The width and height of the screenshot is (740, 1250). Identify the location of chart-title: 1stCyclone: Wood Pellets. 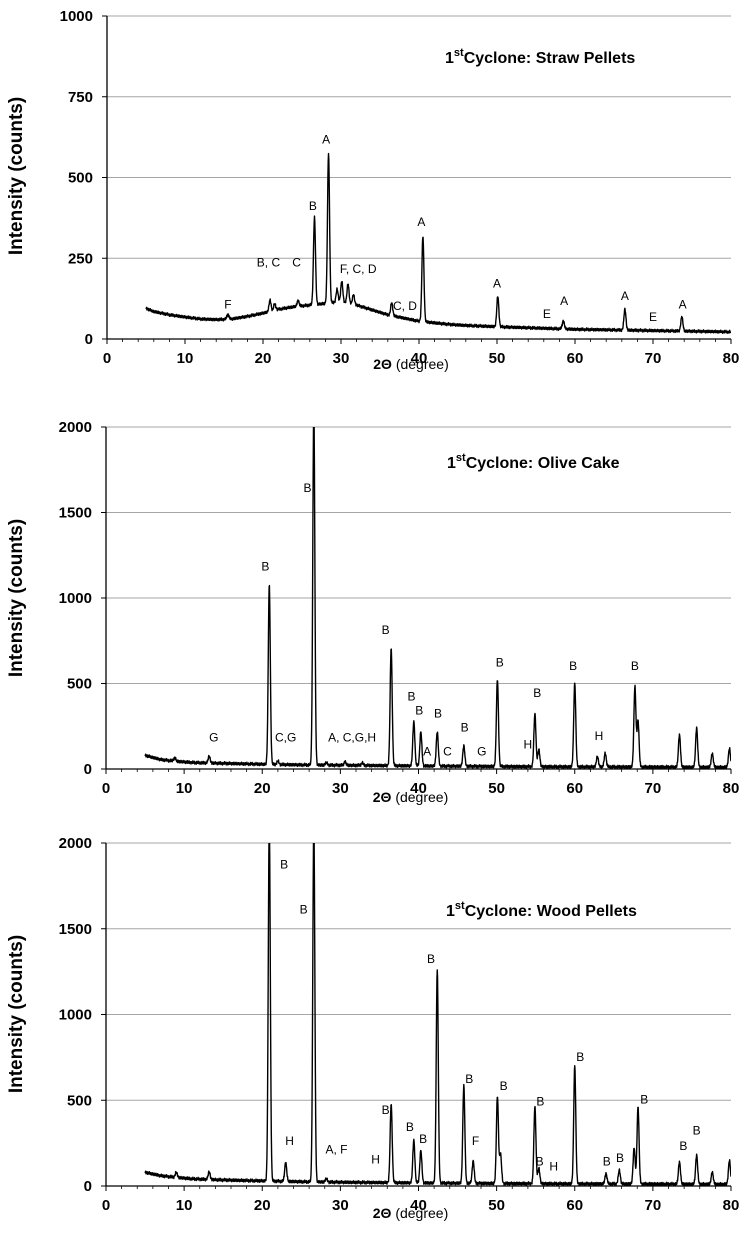
(541, 910).